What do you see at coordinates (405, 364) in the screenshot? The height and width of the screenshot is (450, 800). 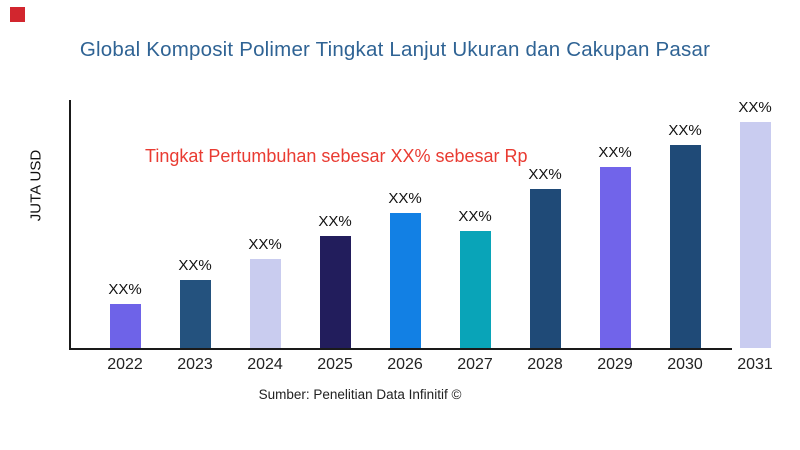 I see `x-tick-label-2026: 2026` at bounding box center [405, 364].